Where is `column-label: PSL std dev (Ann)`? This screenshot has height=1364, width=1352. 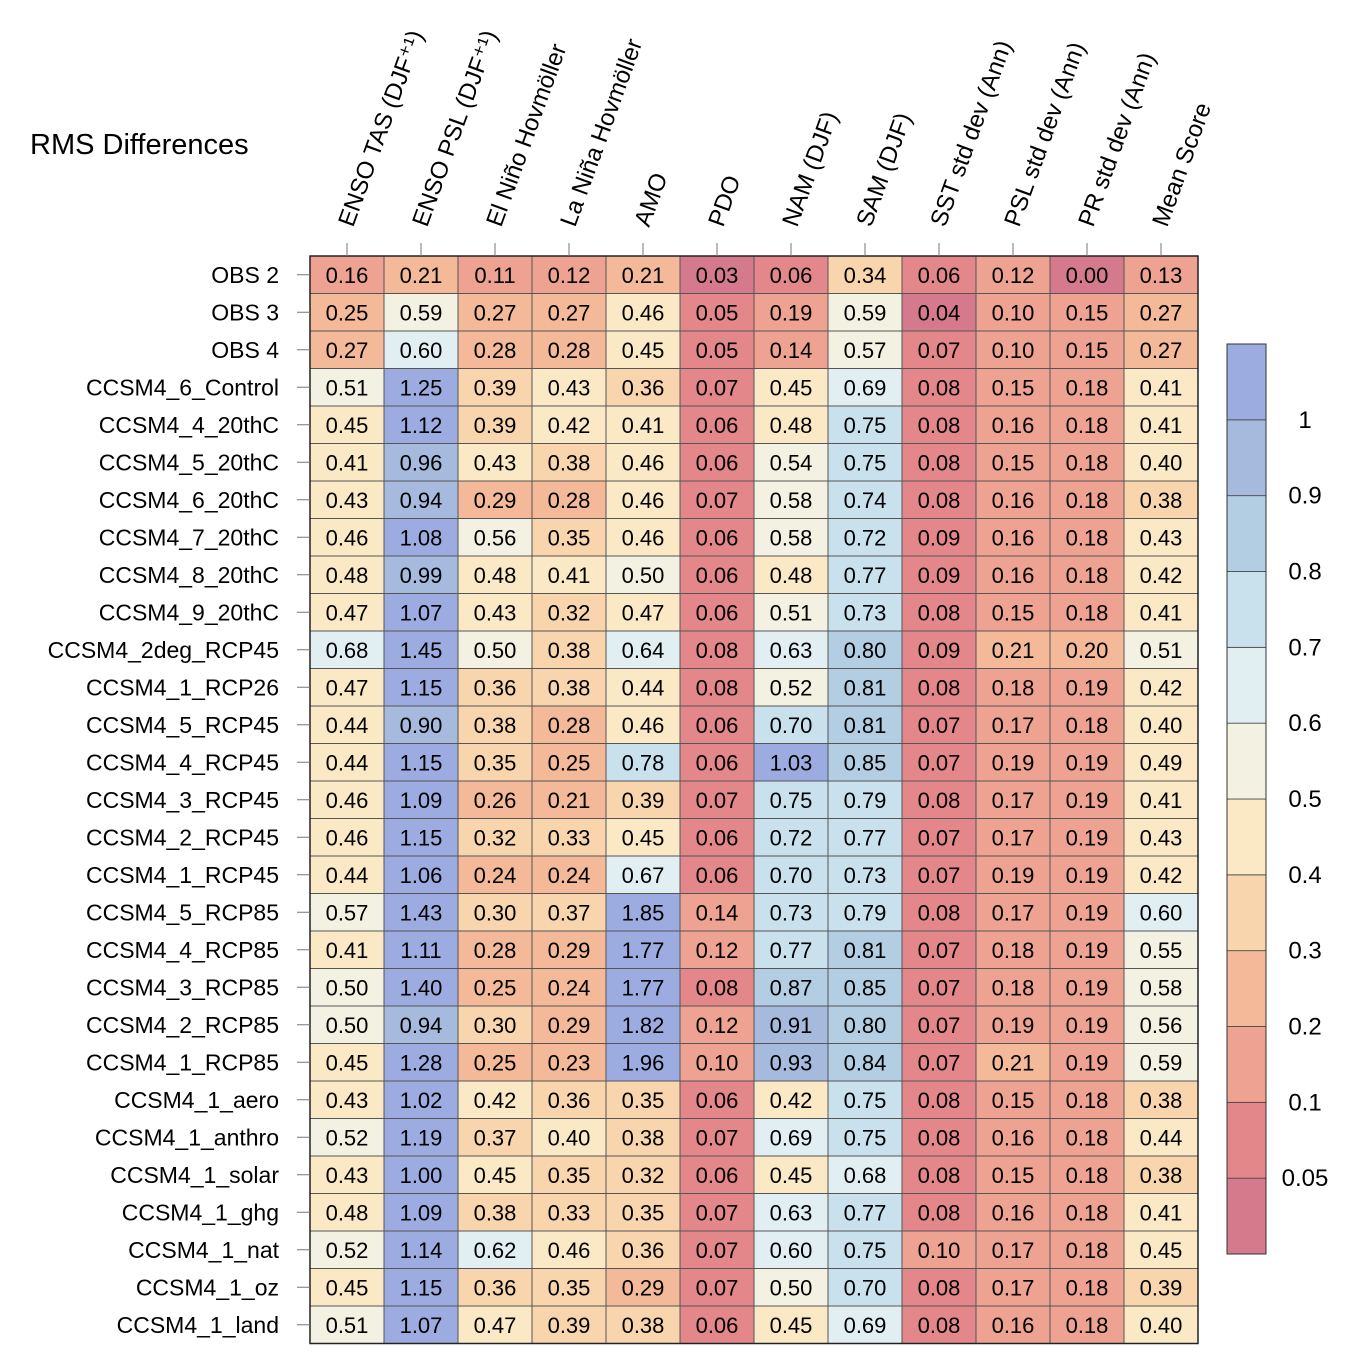 column-label: PSL std dev (Ann) is located at coordinates (1045, 134).